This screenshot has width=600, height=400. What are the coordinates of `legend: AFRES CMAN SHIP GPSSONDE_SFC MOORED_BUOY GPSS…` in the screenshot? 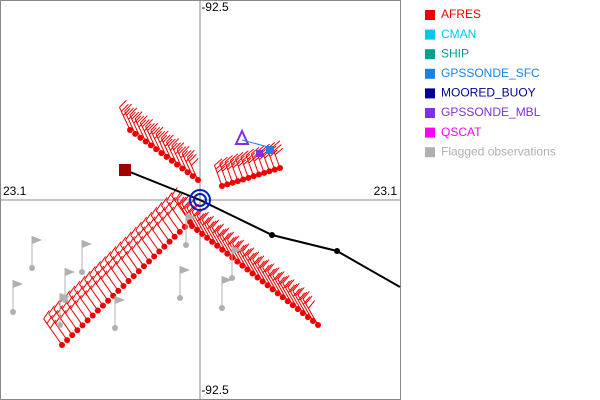 It's located at (490, 82).